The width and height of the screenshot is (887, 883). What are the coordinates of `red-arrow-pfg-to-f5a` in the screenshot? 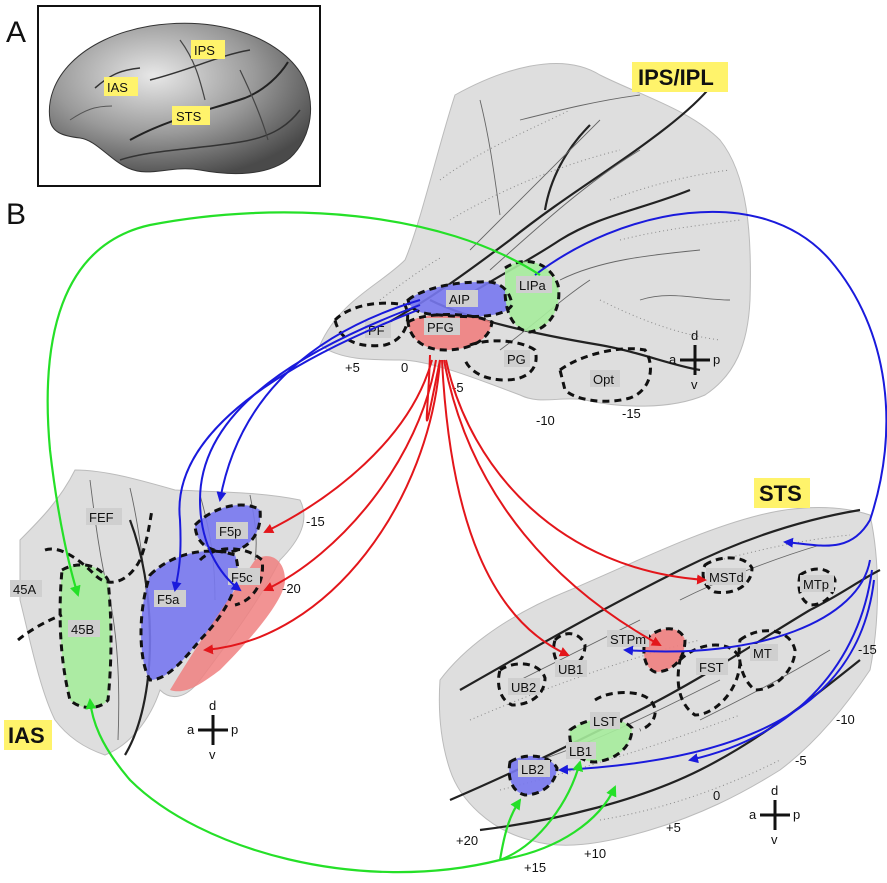 It's located at (322, 507).